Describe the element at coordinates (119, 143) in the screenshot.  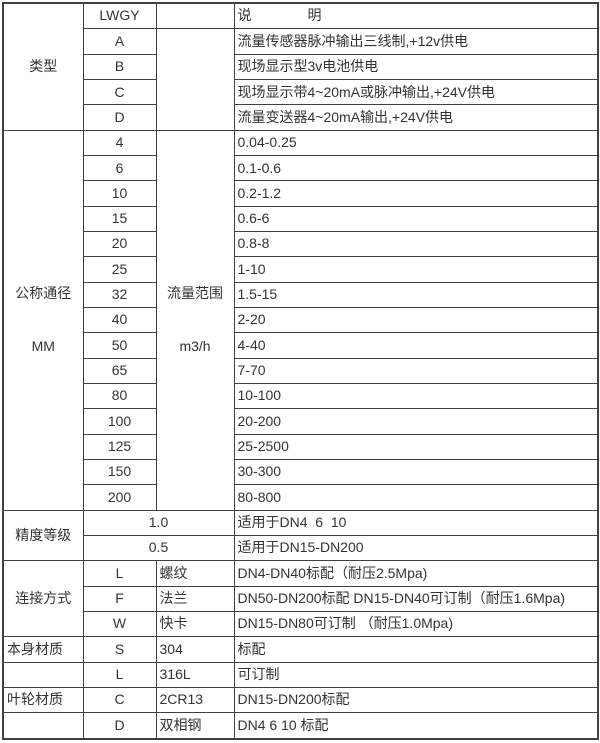
I see `code-cell: 4` at that location.